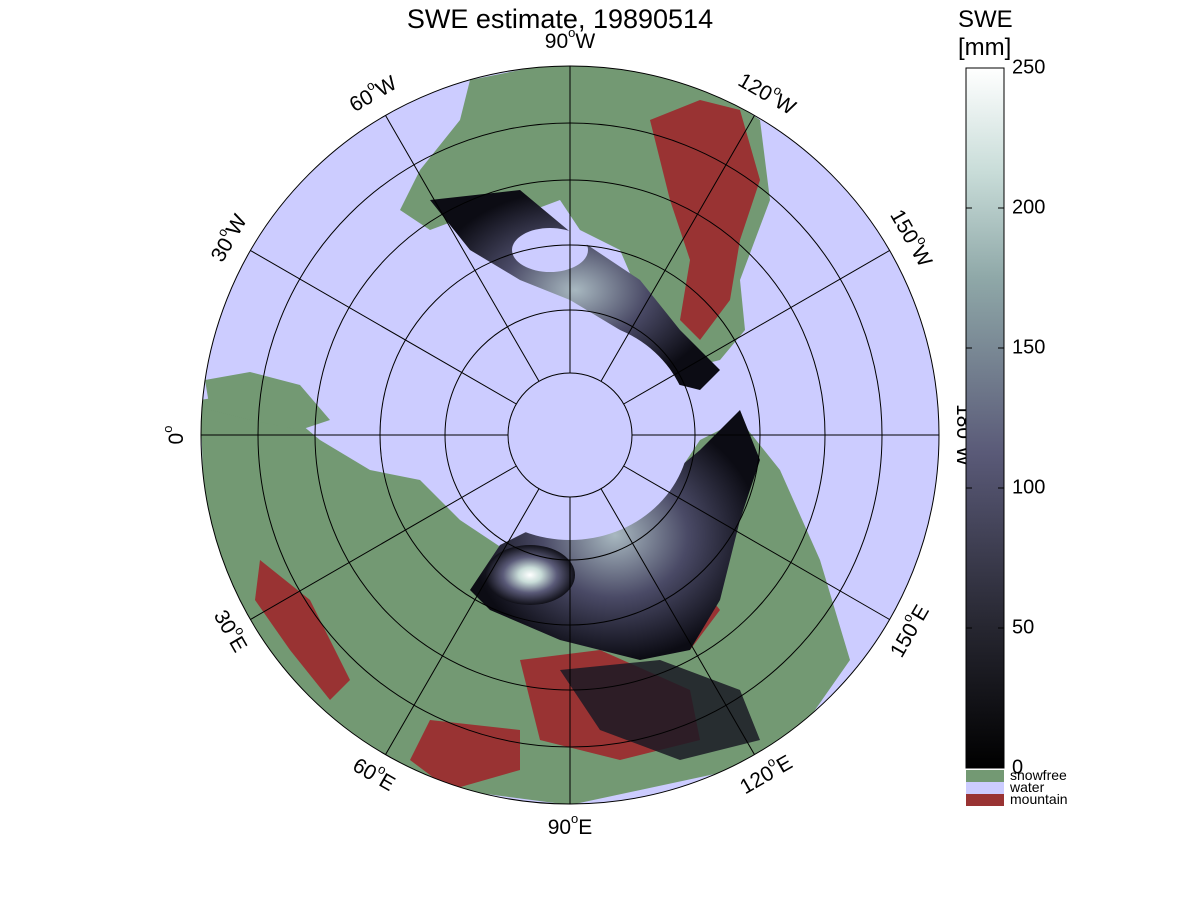  I want to click on arctic-ocean-core, so click(570, 430).